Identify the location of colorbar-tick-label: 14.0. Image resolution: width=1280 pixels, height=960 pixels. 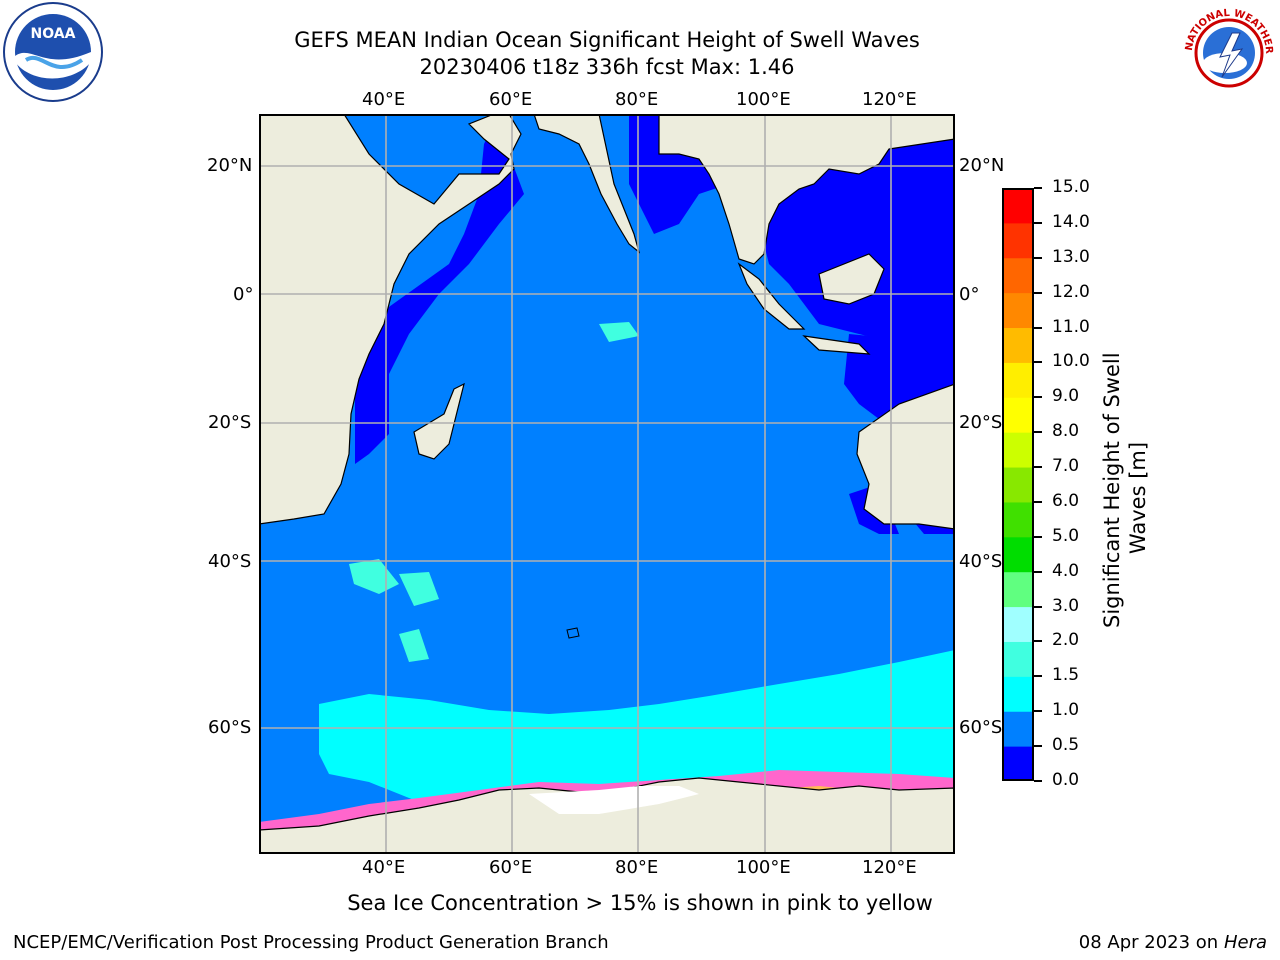
(1071, 221).